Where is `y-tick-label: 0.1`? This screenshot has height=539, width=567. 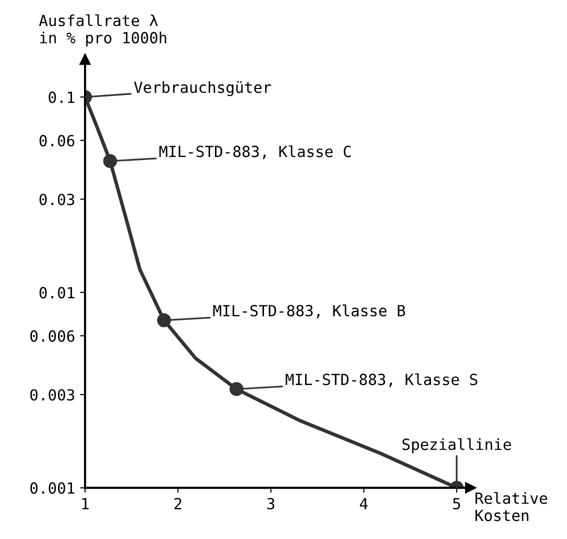 y-tick-label: 0.1 is located at coordinates (61, 98).